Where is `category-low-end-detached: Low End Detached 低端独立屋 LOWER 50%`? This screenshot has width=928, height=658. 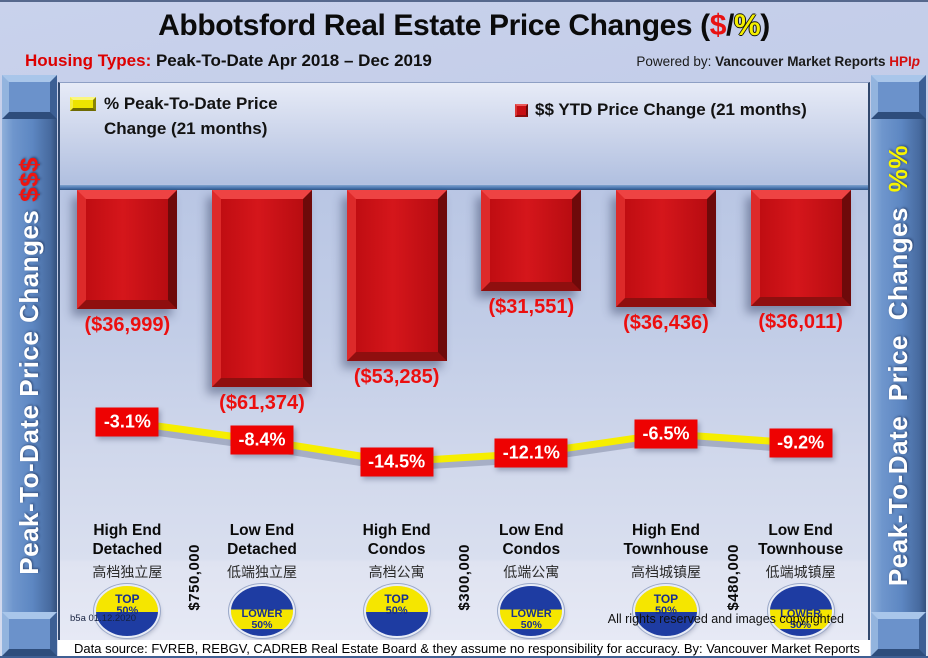 category-low-end-detached: Low End Detached 低端独立屋 LOWER 50% is located at coordinates (262, 580).